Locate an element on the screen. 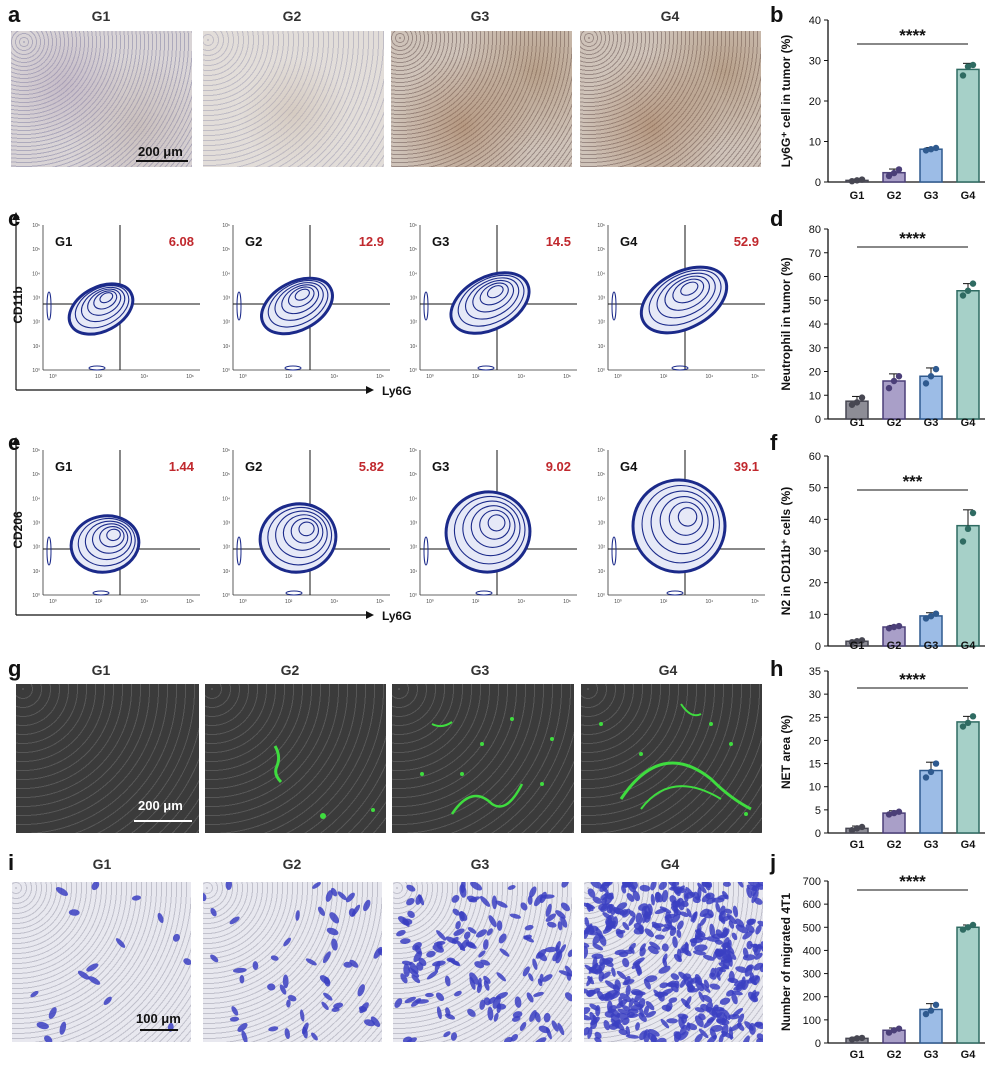  y-tick-label: 500 is located at coordinates (812, 928).